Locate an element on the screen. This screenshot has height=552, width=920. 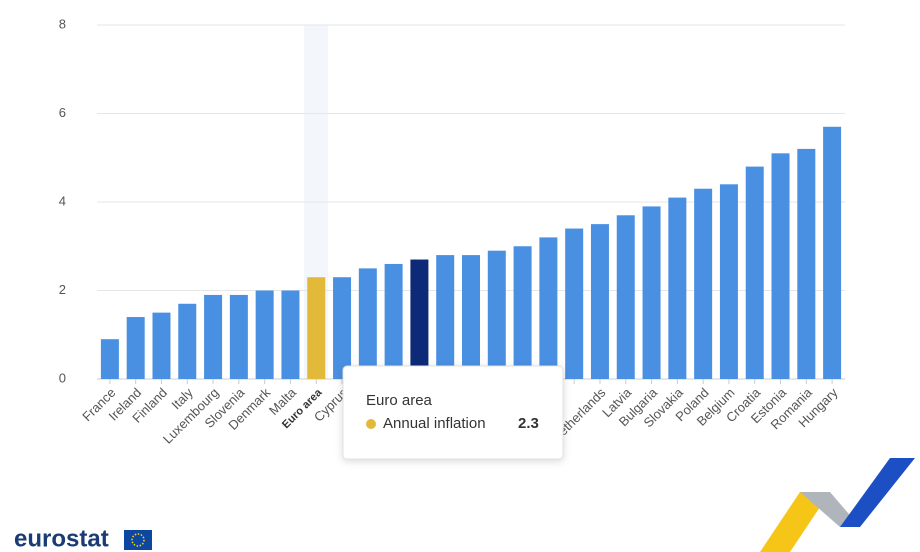
tooltip-dot is located at coordinates (371, 424).